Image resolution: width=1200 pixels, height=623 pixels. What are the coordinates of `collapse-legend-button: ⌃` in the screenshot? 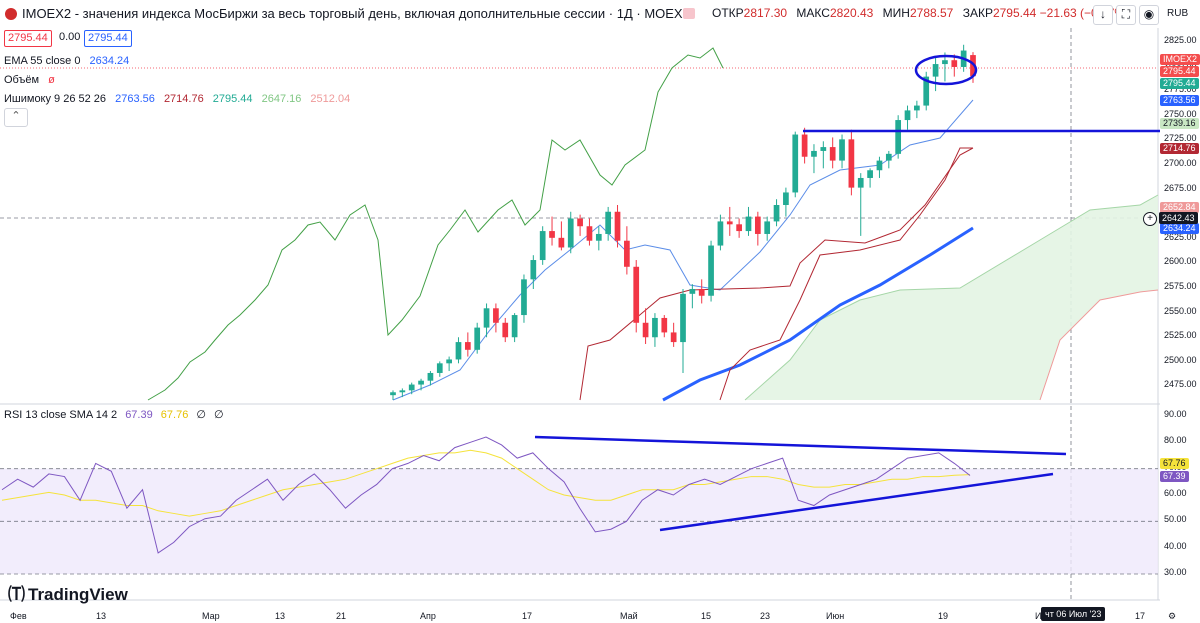 It's located at (16, 117).